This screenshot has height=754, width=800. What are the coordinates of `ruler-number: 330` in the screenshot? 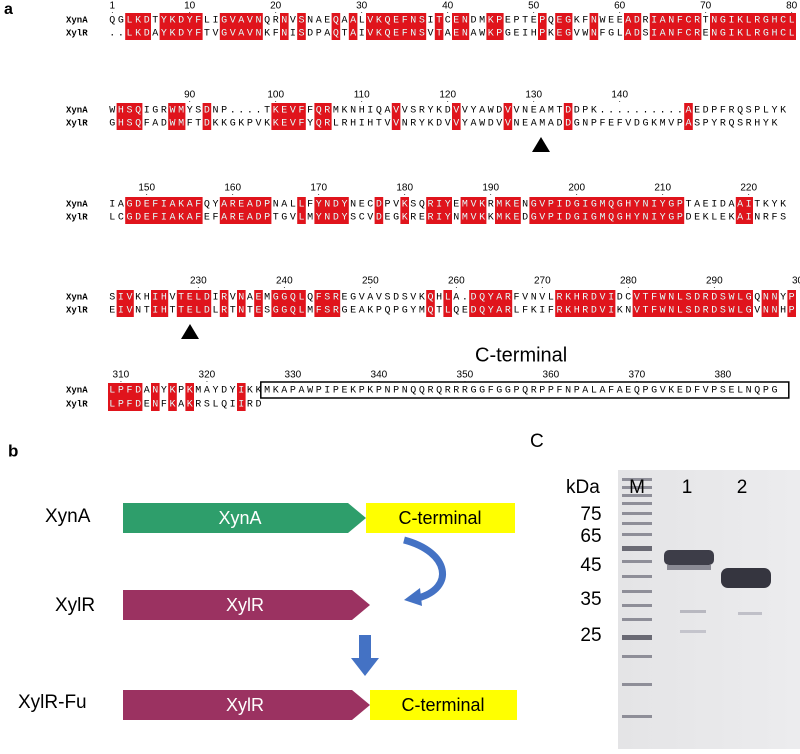 It's located at (293, 375).